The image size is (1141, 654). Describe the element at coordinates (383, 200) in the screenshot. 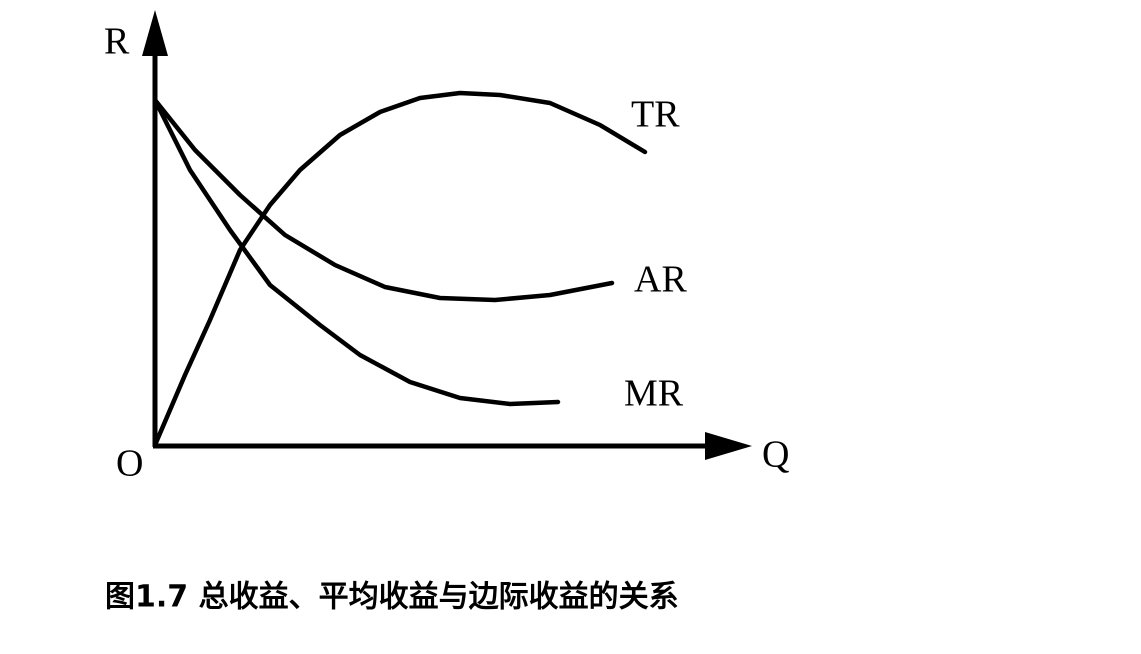

I see `ar-curve` at that location.